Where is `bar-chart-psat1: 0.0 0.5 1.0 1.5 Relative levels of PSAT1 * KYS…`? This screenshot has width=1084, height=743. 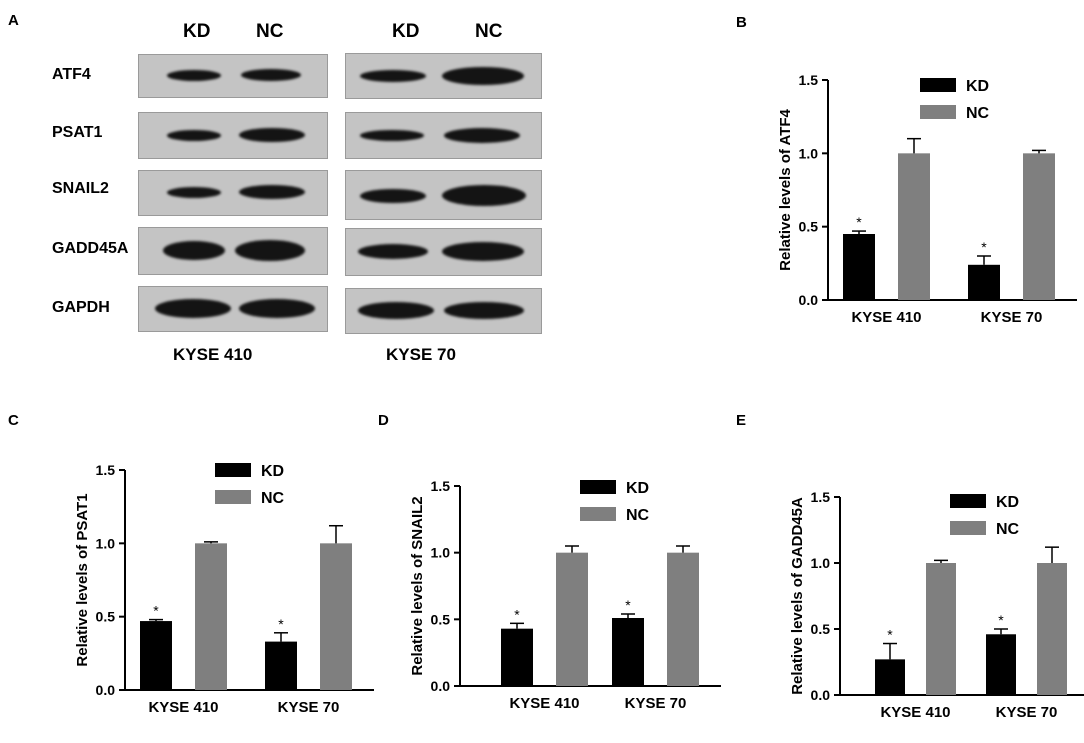
bar-chart-psat1: 0.0 0.5 1.0 1.5 Relative levels of PSAT1 * KYS… is located at coordinates (224, 589).